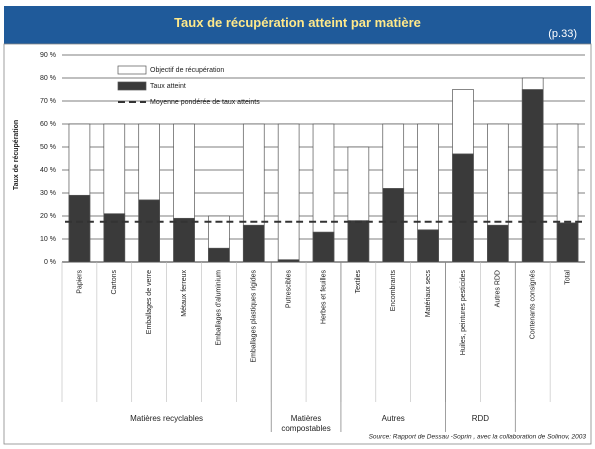  Describe the element at coordinates (48, 193) in the screenshot. I see `y-tick-label: 30 %` at that location.